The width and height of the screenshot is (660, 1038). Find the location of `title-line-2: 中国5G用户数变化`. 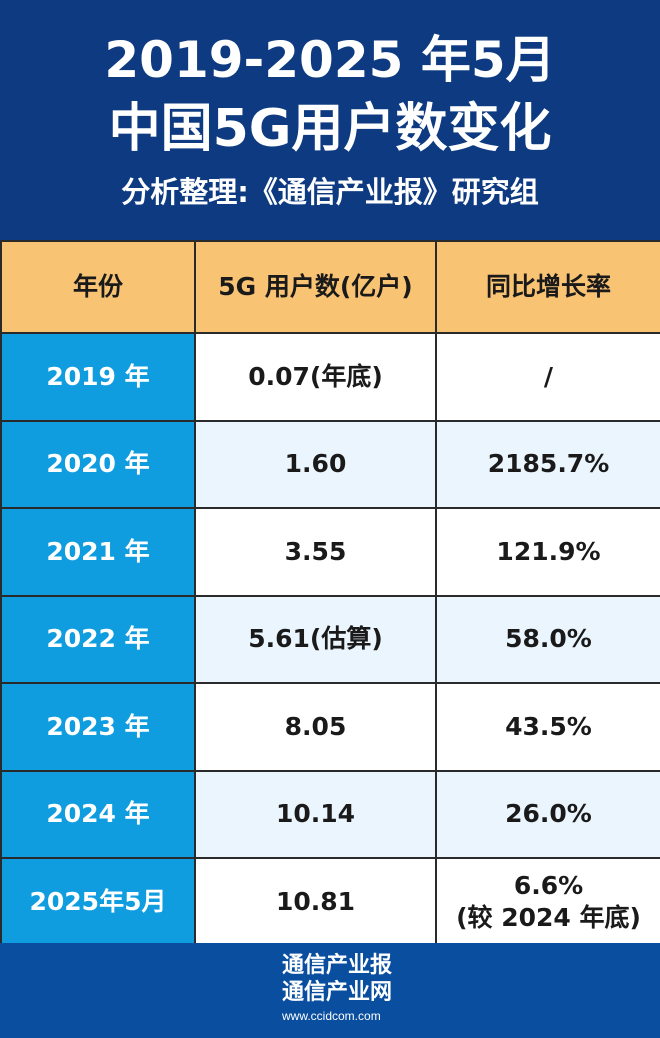

title-line-2: 中国5G用户数变化 is located at coordinates (330, 129).